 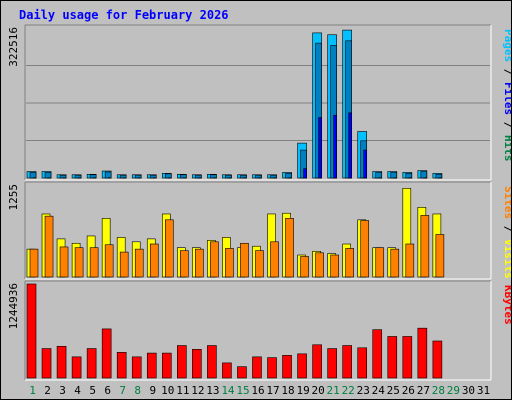 I want to click on x-tick-label: 11, so click(x=182, y=390).